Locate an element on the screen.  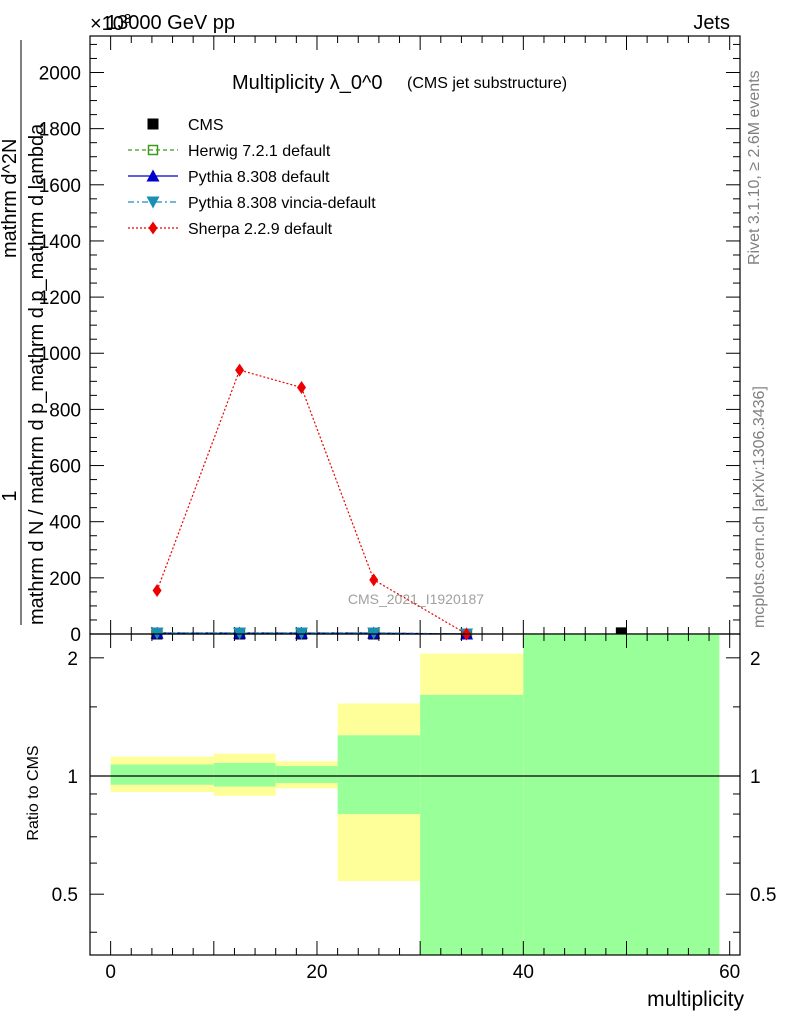
y-tick-label: 800 is located at coordinates (65, 410).